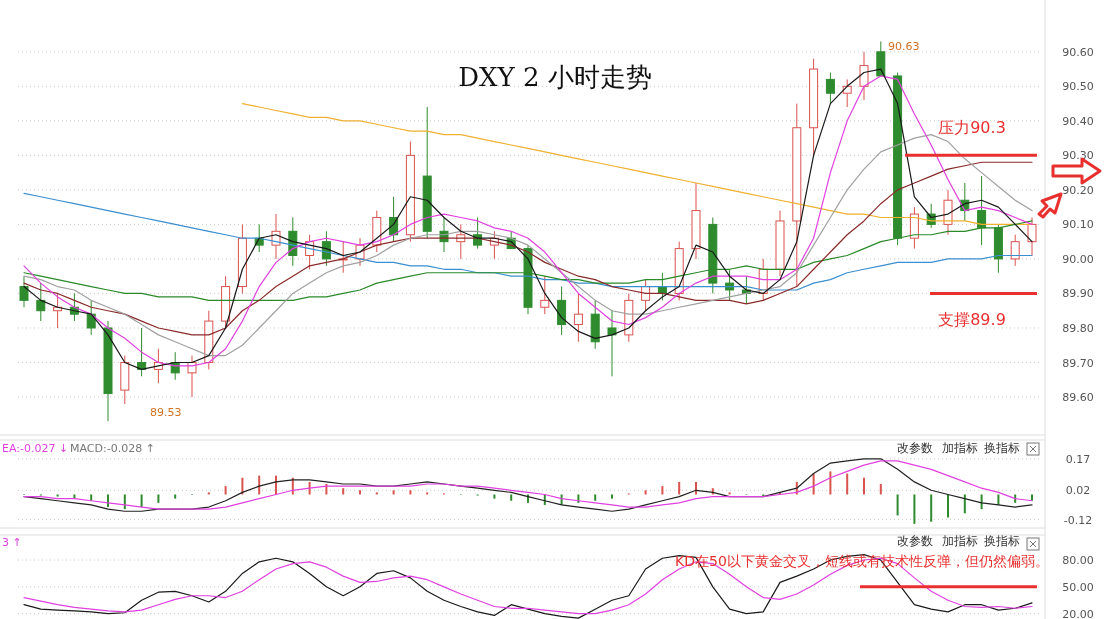  Describe the element at coordinates (1078, 363) in the screenshot. I see `y-tick-label: 89.70` at that location.